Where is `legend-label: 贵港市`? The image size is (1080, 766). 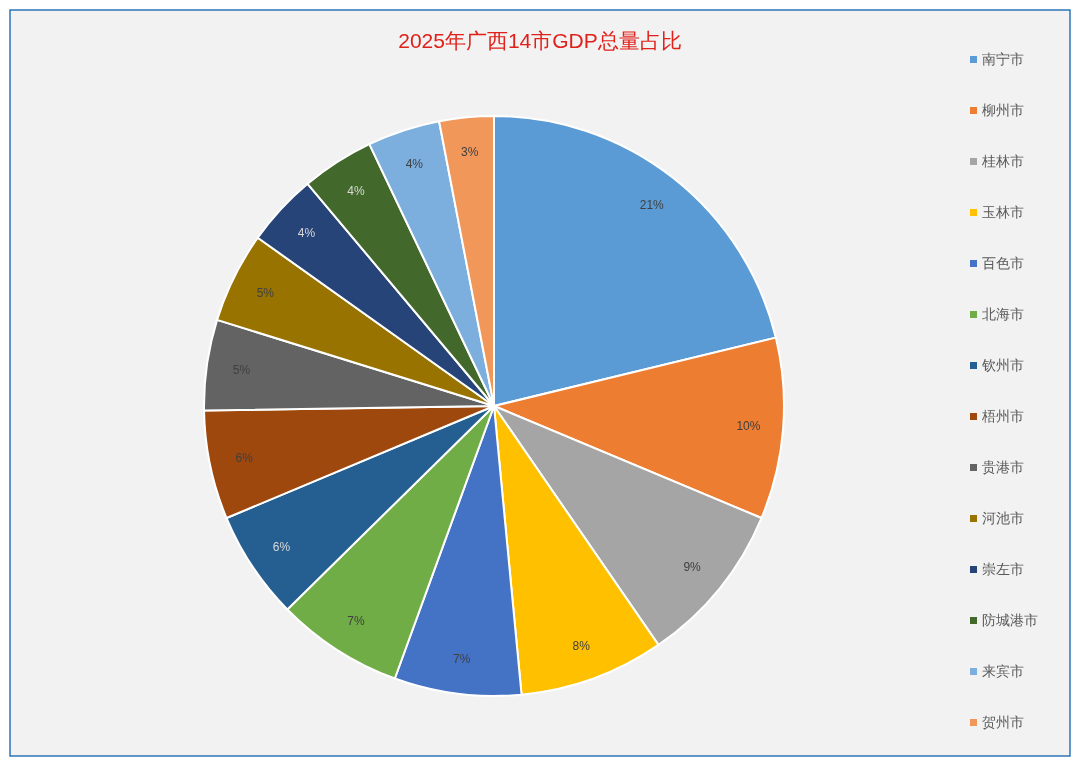
legend-label: 贵港市 is located at coordinates (1003, 467).